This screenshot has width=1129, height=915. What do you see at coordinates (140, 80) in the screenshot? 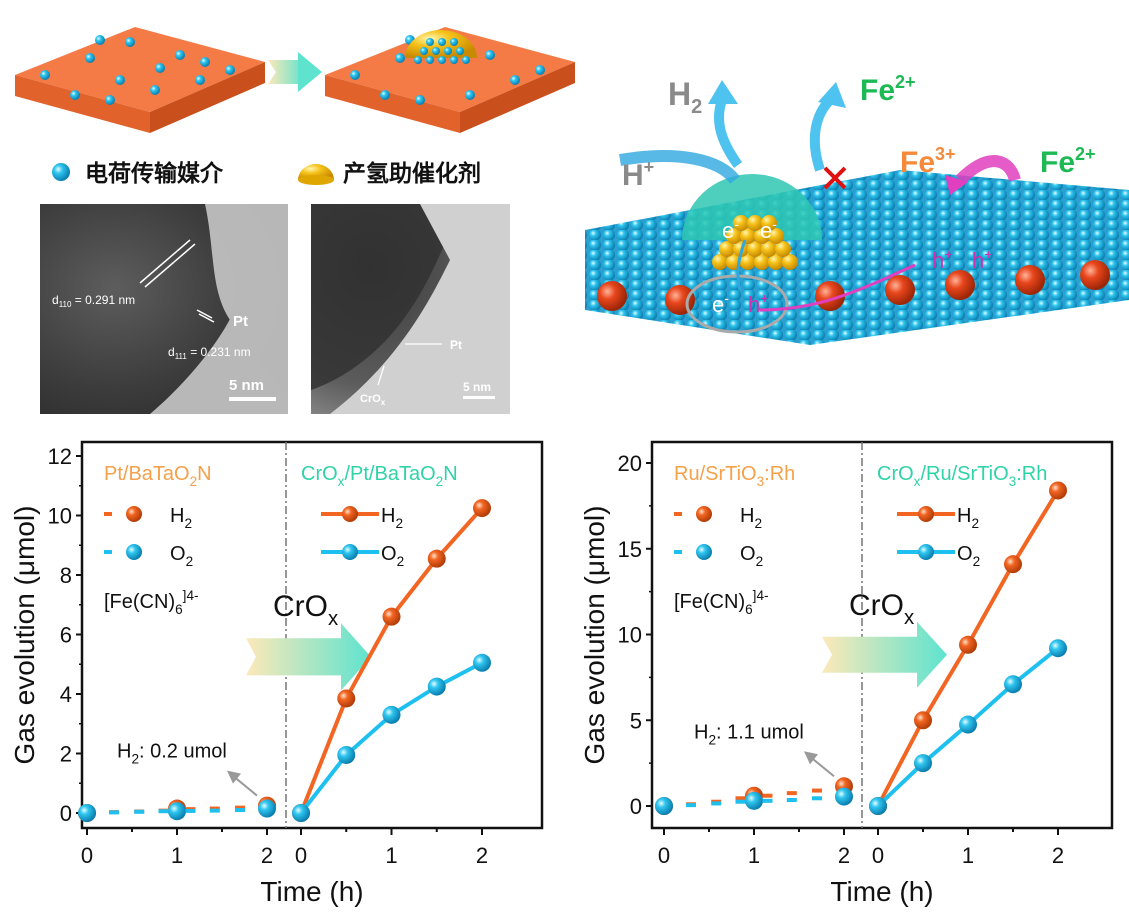
I see `bare-slab` at bounding box center [140, 80].